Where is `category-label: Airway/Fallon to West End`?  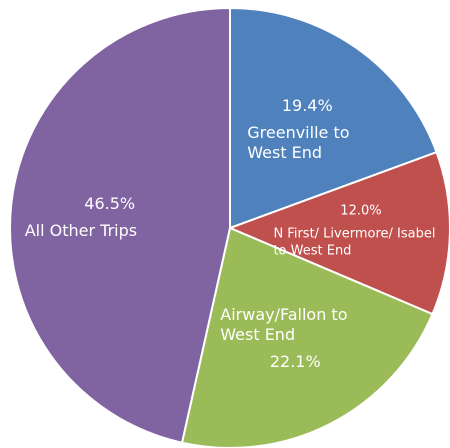
category-label: Airway/Fallon to West End is located at coordinates (284, 324).